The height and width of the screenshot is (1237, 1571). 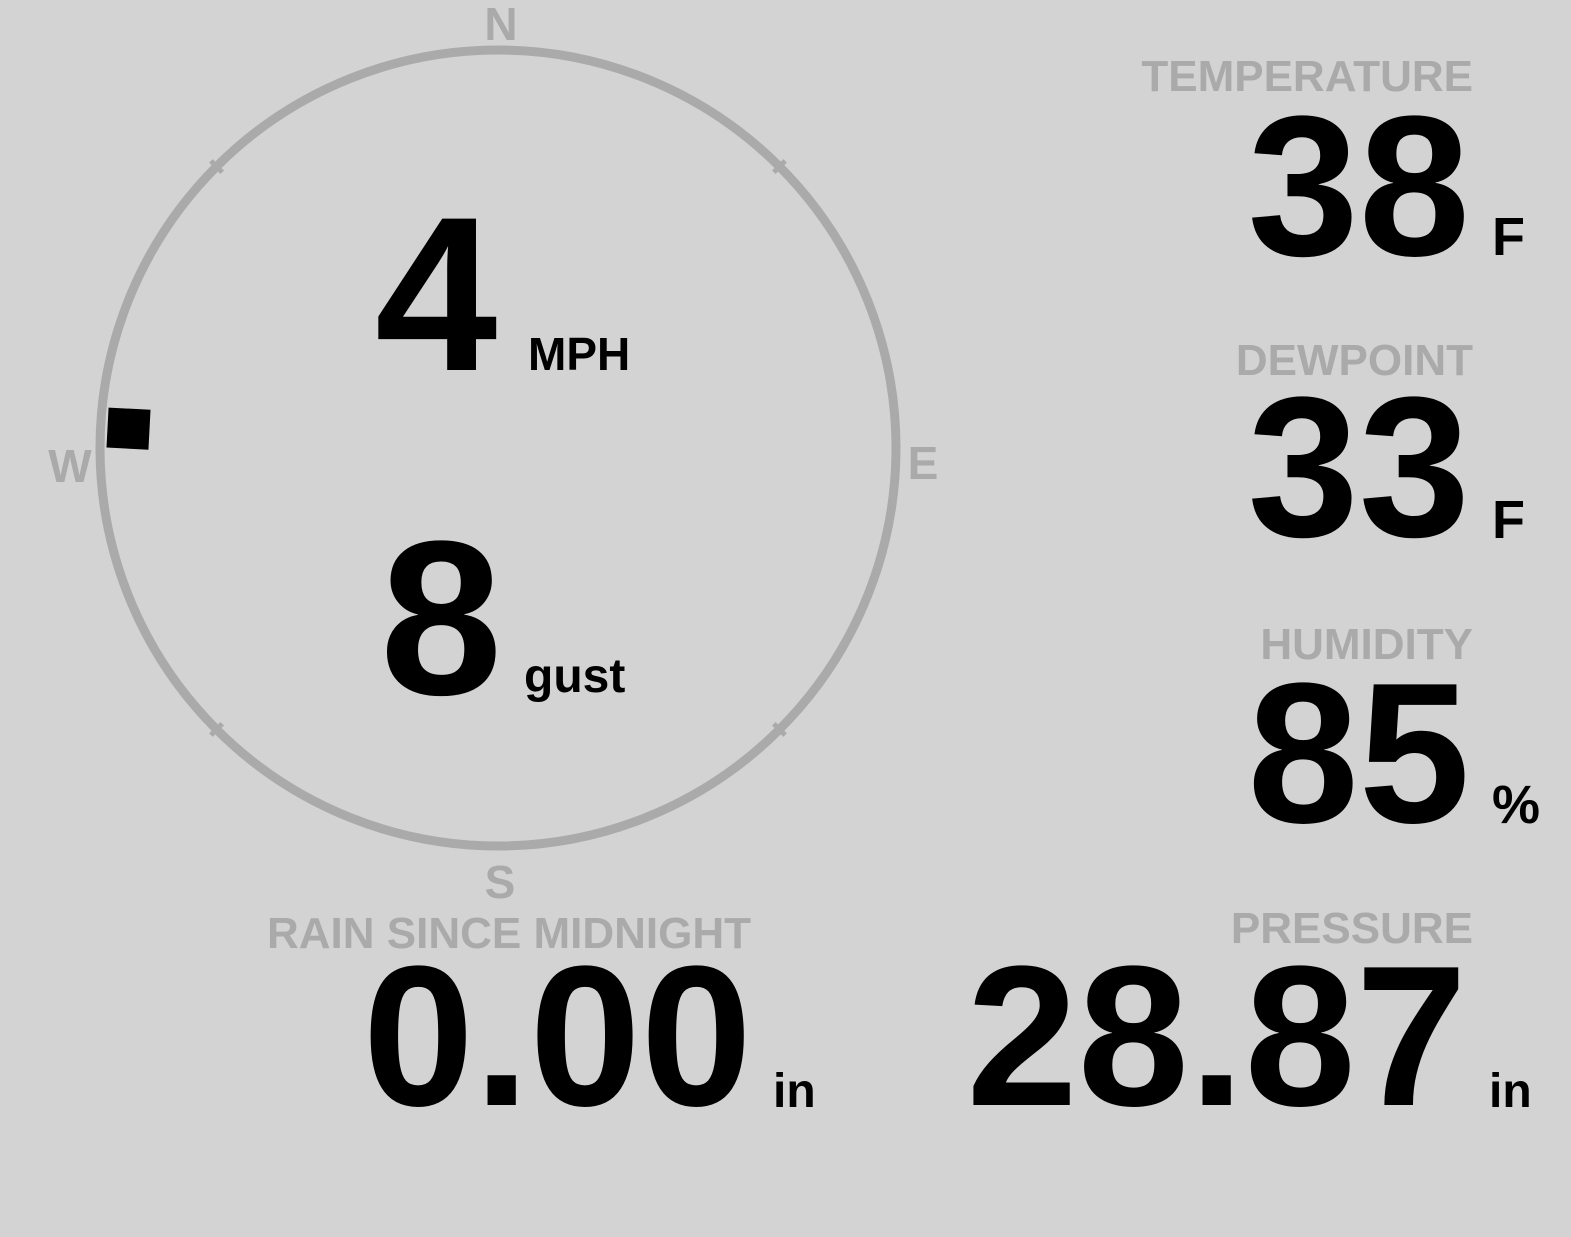 What do you see at coordinates (1366, 644) in the screenshot?
I see `humidity-label: HUMIDITY` at bounding box center [1366, 644].